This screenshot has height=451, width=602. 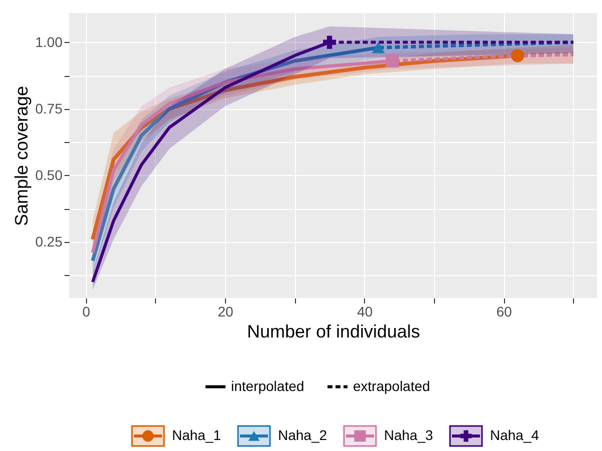 I want to click on y-tick-label: 1.00, so click(x=49, y=42).